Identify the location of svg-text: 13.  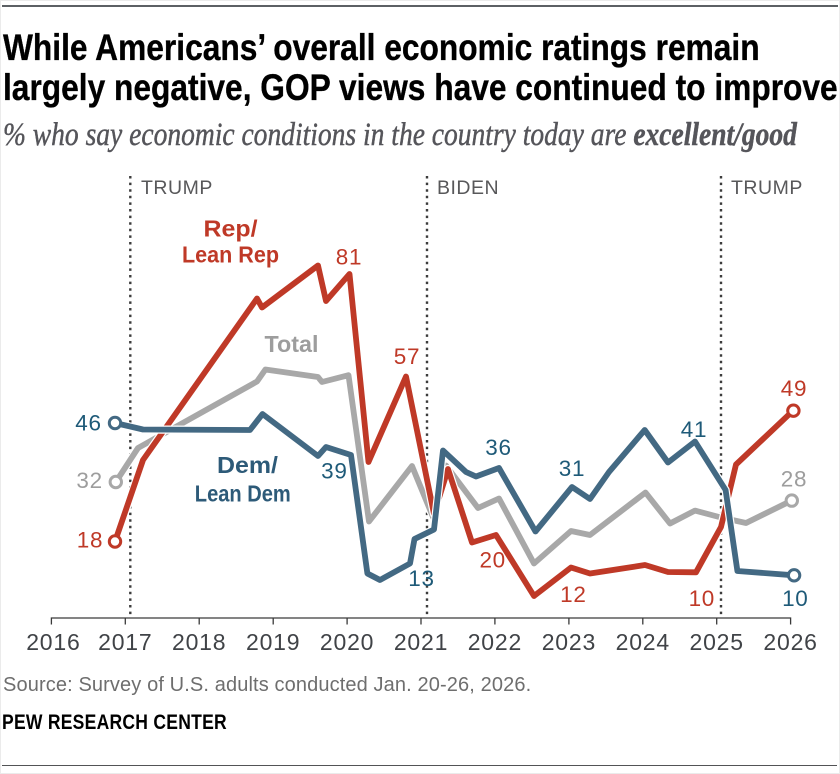
(421, 578).